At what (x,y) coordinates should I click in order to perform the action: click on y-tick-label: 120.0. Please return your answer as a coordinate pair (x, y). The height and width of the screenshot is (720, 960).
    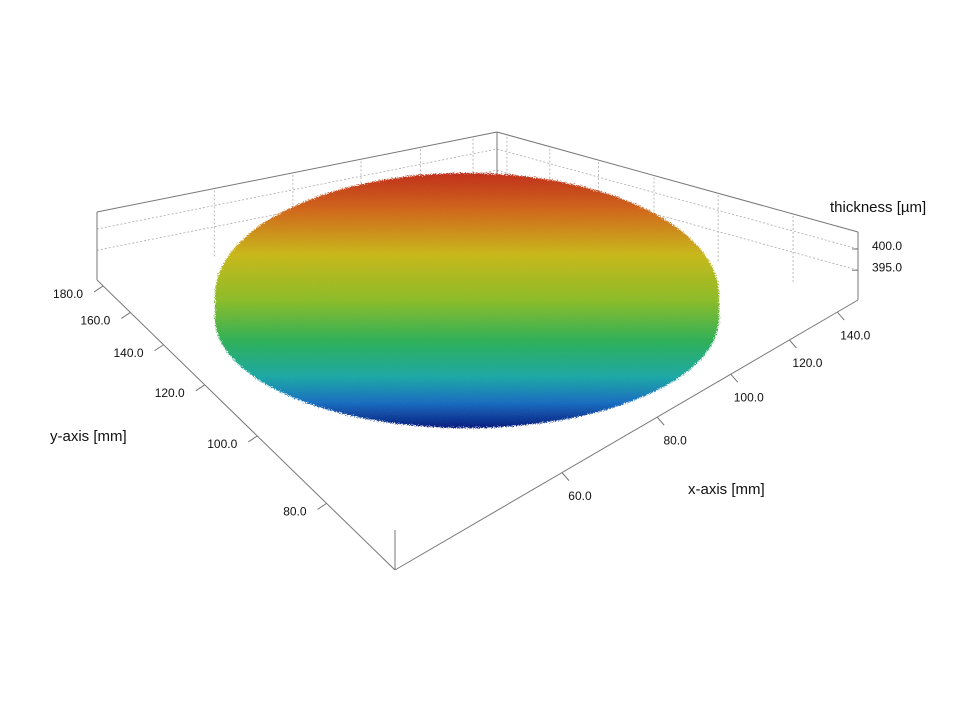
    Looking at the image, I should click on (170, 393).